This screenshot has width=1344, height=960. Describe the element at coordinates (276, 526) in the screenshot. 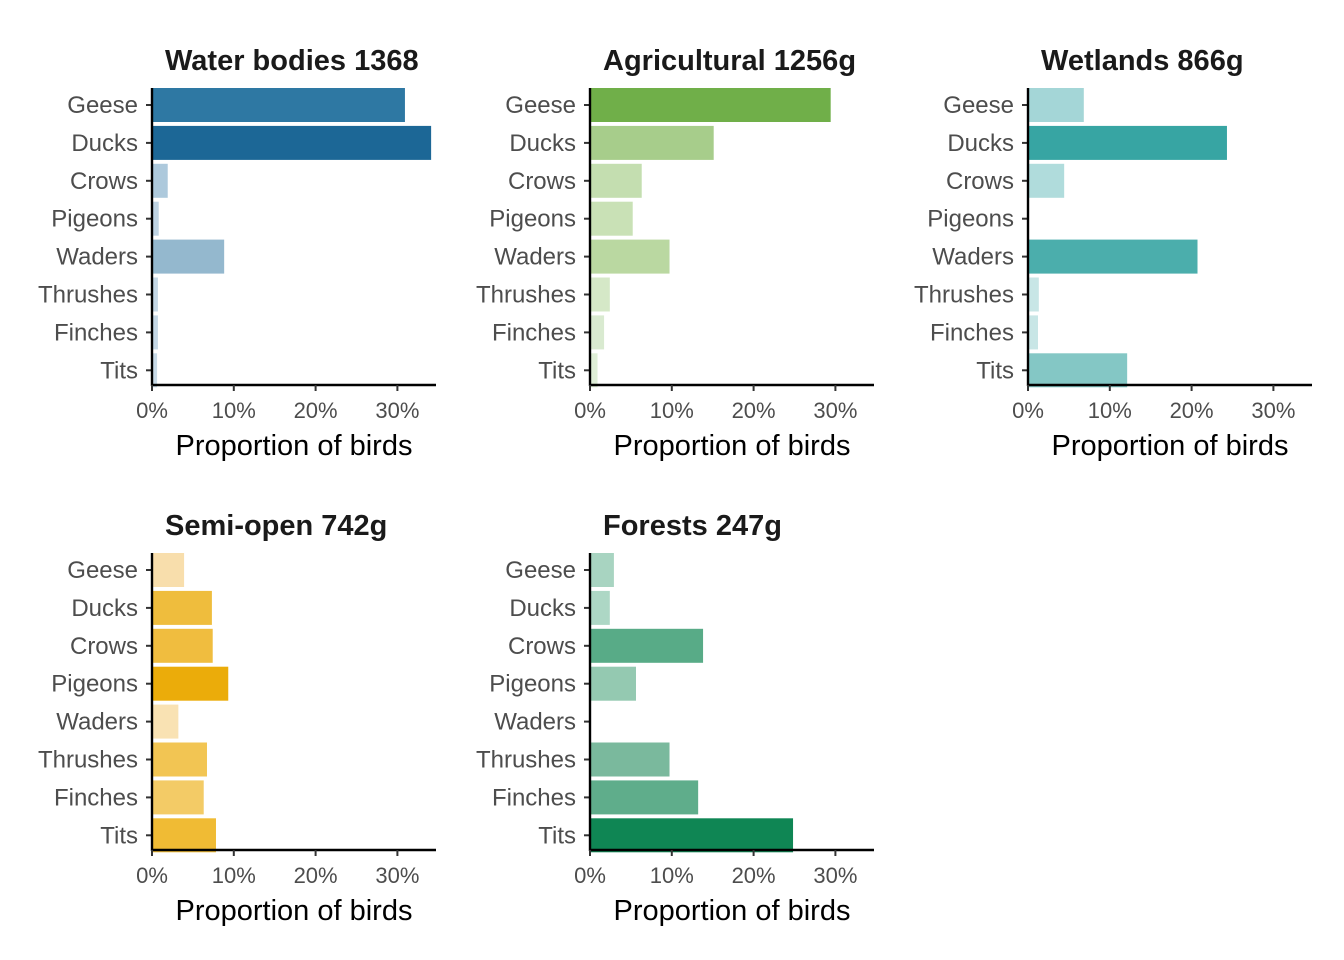

I see `panel-title: Semi-open 742g` at that location.